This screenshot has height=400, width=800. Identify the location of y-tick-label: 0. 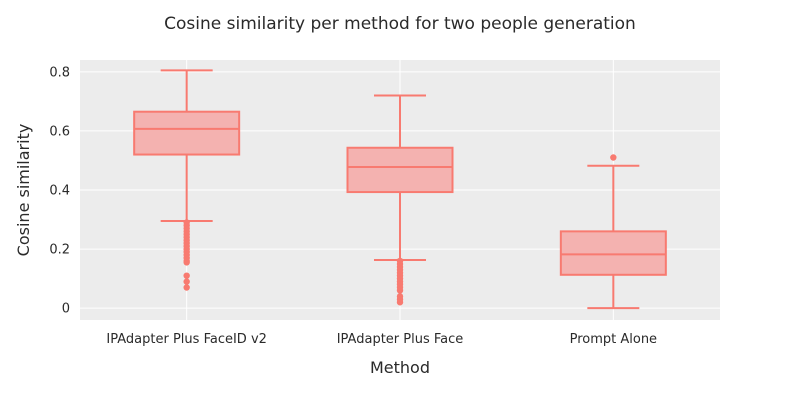
(66, 309).